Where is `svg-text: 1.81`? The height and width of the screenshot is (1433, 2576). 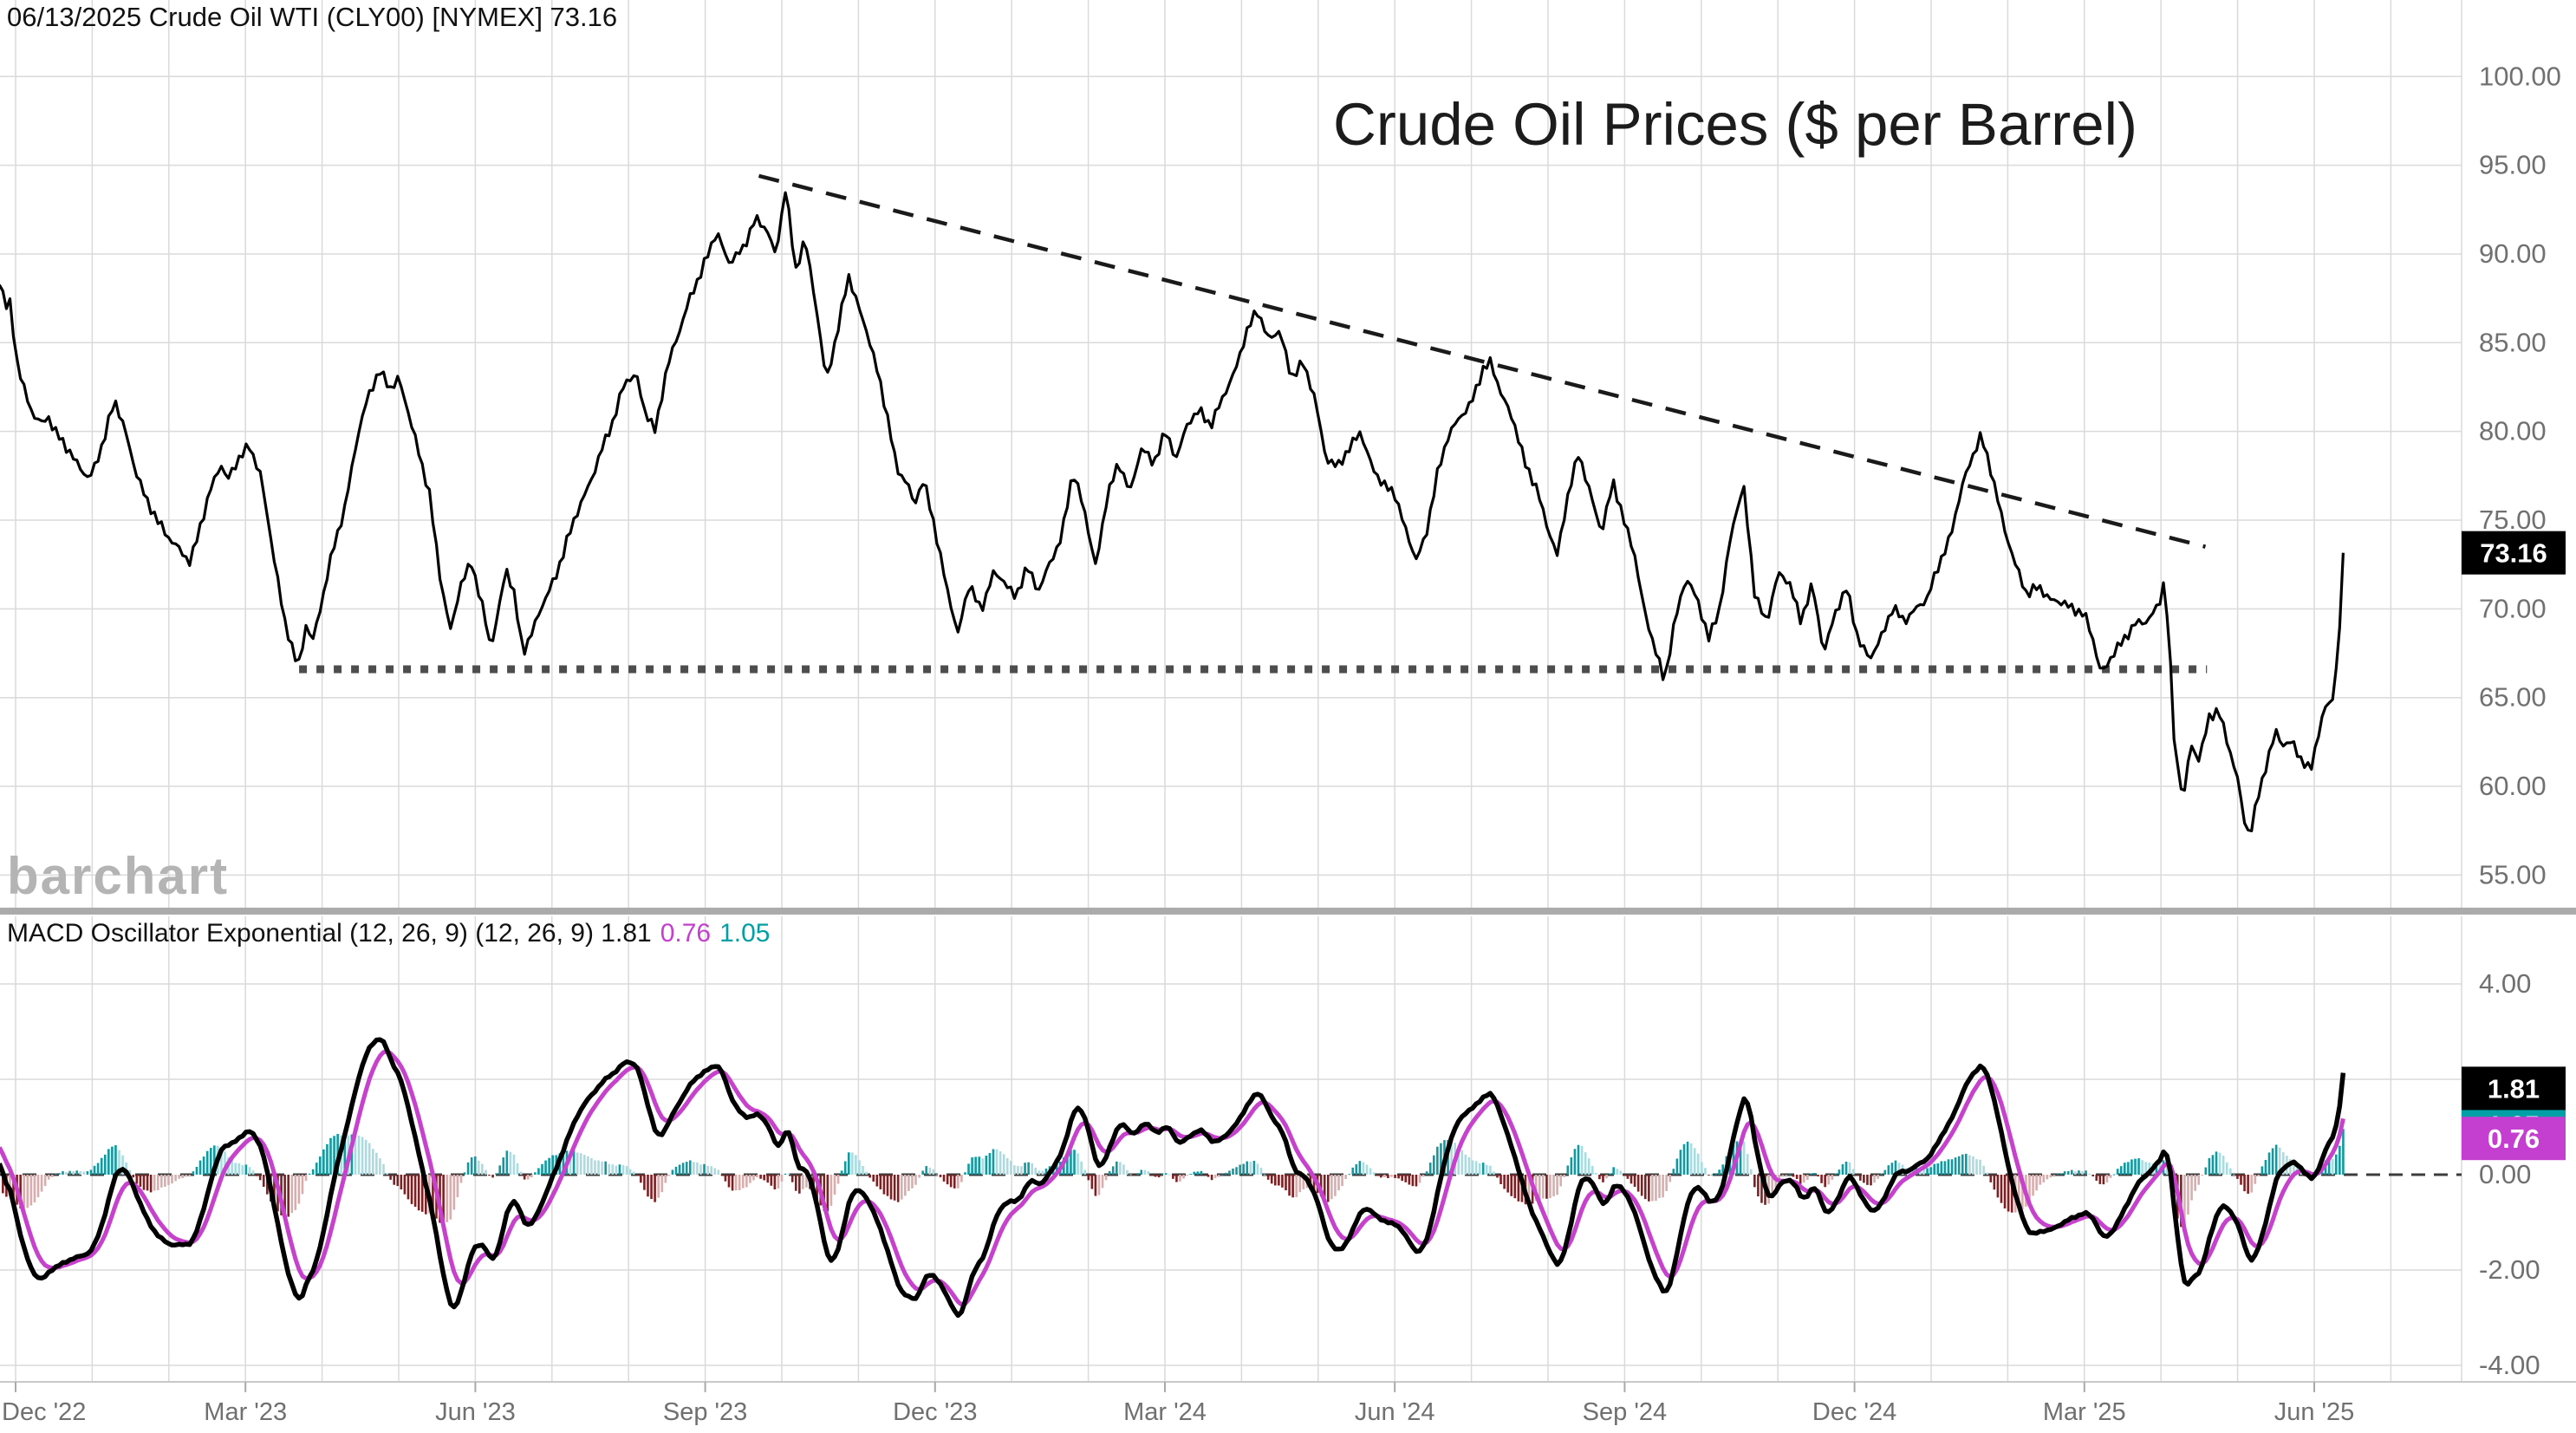 svg-text: 1.81 is located at coordinates (2514, 1088).